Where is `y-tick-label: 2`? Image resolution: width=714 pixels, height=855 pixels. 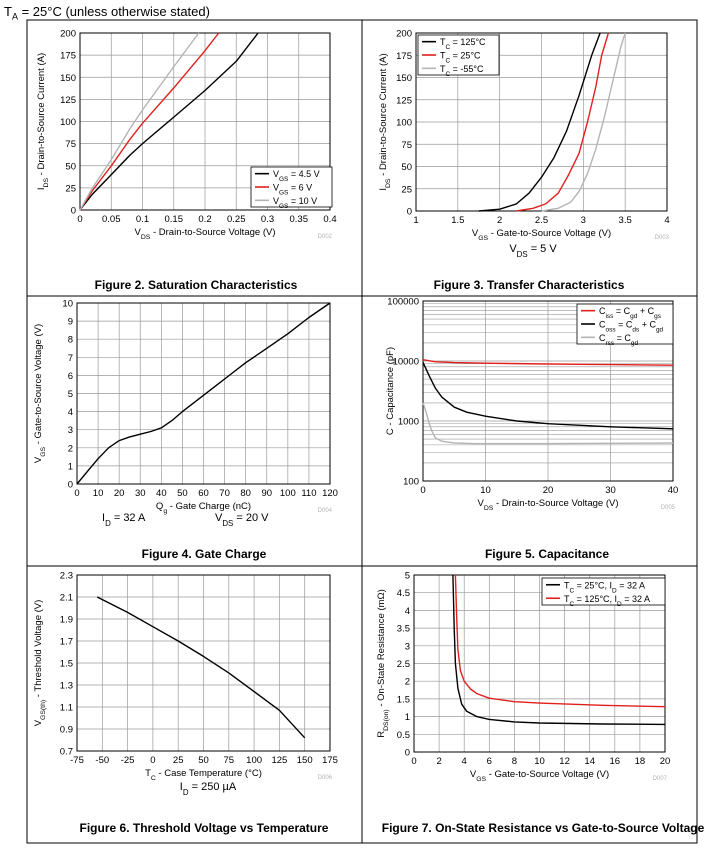 y-tick-label: 2 is located at coordinates (407, 682).